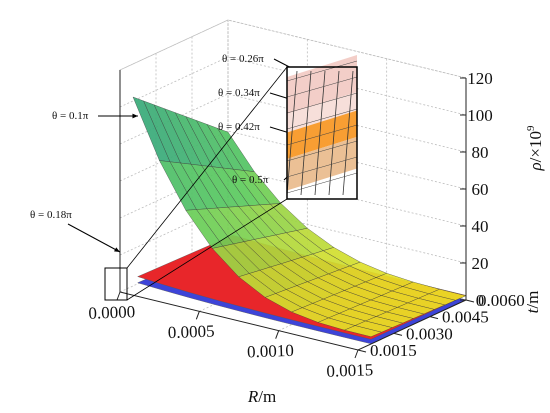 Image resolution: width=550 pixels, height=413 pixels. I want to click on x-tick-label: 0.0005, so click(190, 332).